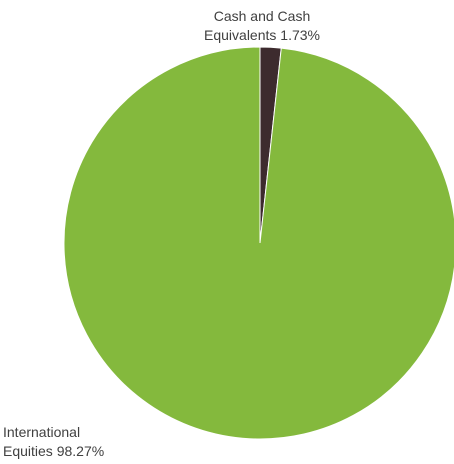  What do you see at coordinates (53, 442) in the screenshot?
I see `slice-label-international-equities: International Equities 98.27%` at bounding box center [53, 442].